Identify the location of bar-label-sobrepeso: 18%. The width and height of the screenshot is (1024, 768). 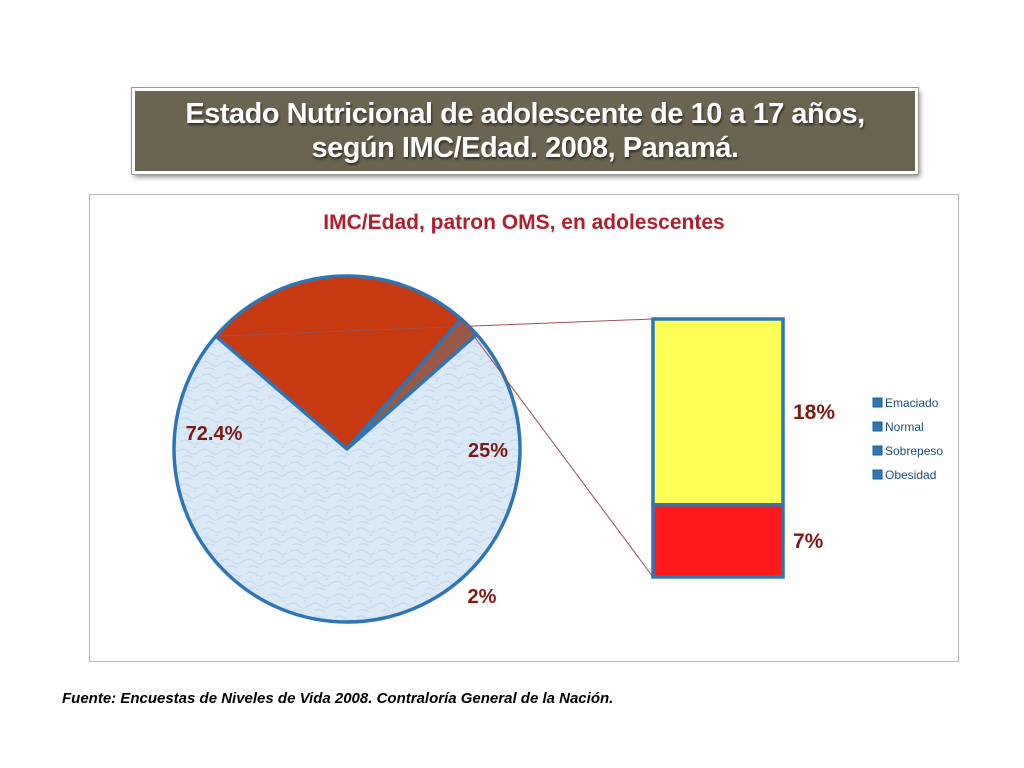
(814, 412).